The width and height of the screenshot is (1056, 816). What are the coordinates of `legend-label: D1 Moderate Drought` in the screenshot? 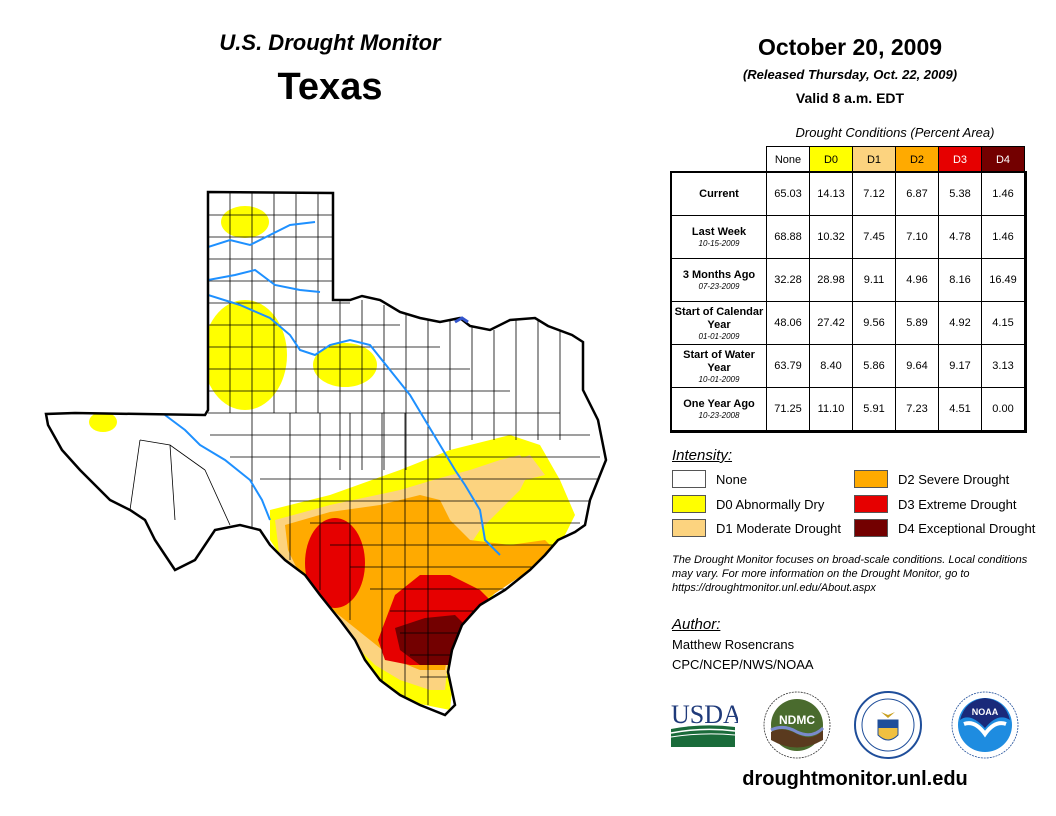 It's located at (779, 528).